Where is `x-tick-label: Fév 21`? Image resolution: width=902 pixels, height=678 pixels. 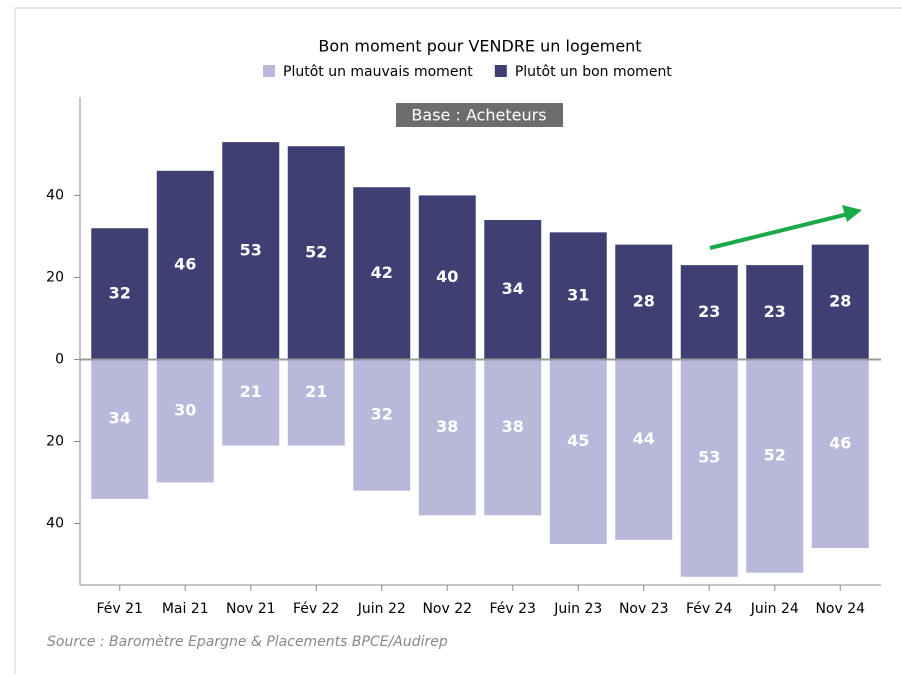
x-tick-label: Fév 21 is located at coordinates (120, 609).